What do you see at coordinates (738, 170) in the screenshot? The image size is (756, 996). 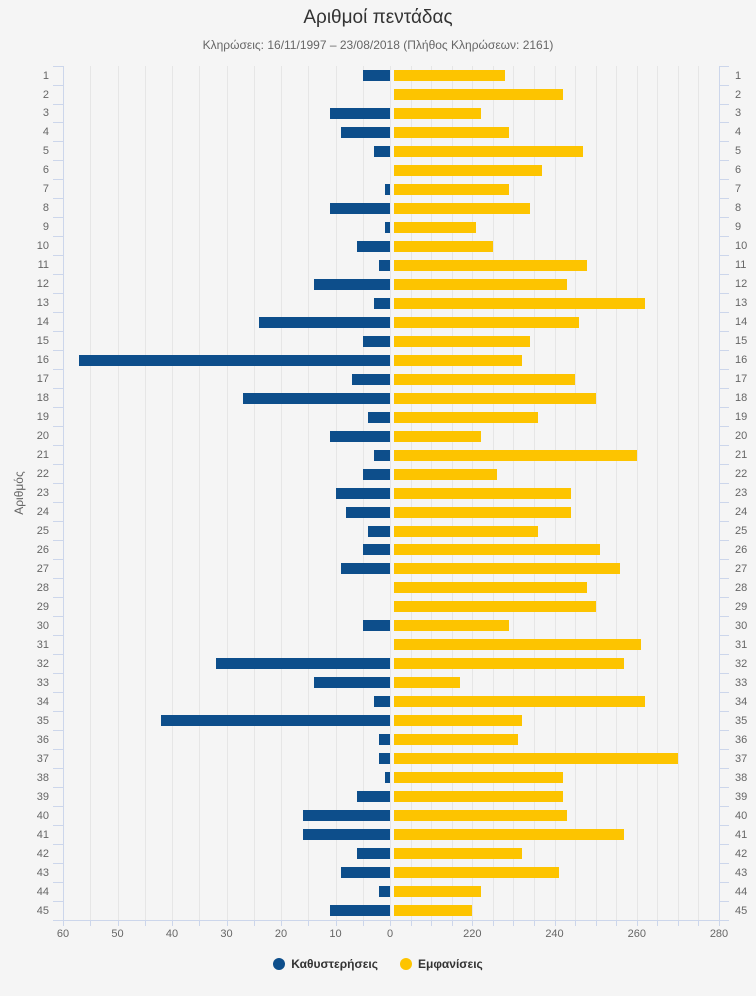 I see `row-label-right: 6` at bounding box center [738, 170].